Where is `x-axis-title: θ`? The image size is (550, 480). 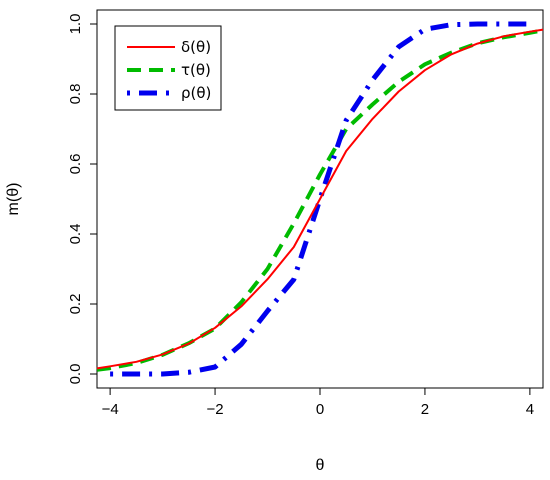
x-axis-title: θ is located at coordinates (320, 465).